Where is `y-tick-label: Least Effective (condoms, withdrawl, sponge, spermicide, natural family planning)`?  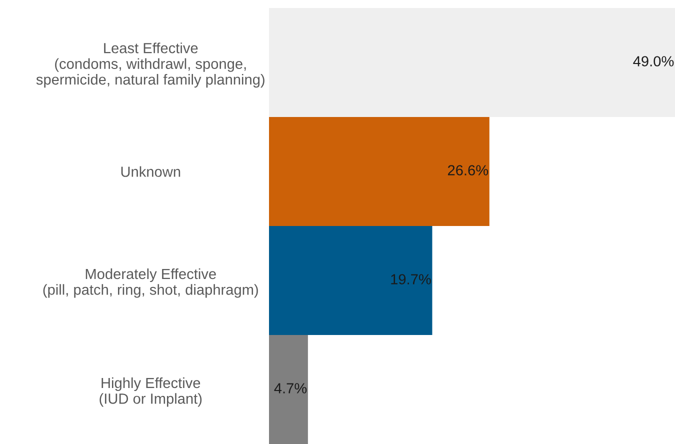
y-tick-label: Least Effective (condoms, withdrawl, sponge, spermicide, natural family planning) is located at coordinates (150, 65).